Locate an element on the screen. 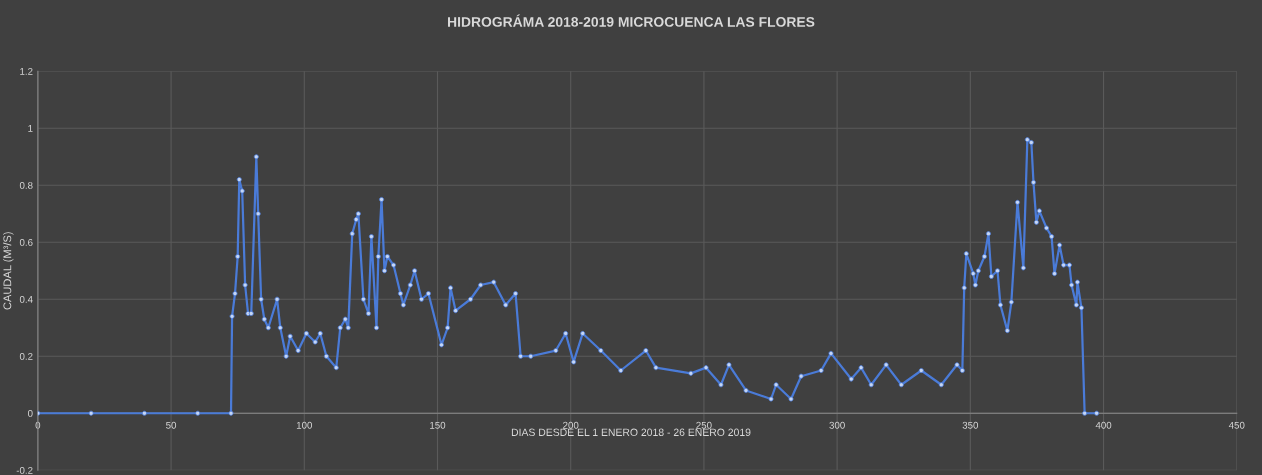 The height and width of the screenshot is (475, 1262). x-tick-label: 0 is located at coordinates (38, 425).